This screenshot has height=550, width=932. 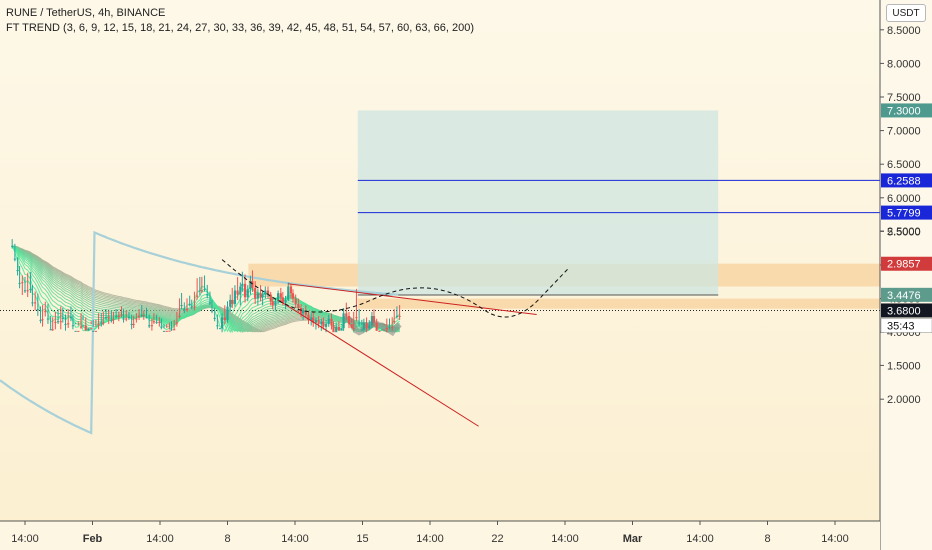 I want to click on price-label-3: 3.6800, so click(x=904, y=311).